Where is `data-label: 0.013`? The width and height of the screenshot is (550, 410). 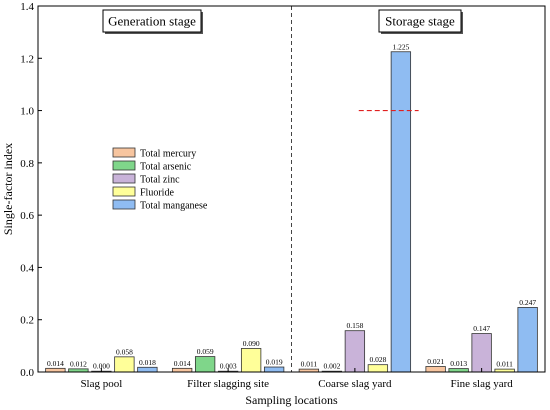 data-label: 0.013 is located at coordinates (458, 363).